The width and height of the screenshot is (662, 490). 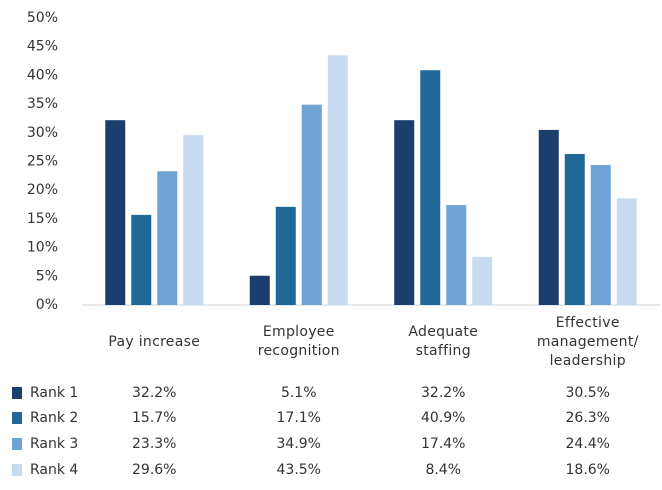 I want to click on table-value: 30.5%, so click(x=588, y=393).